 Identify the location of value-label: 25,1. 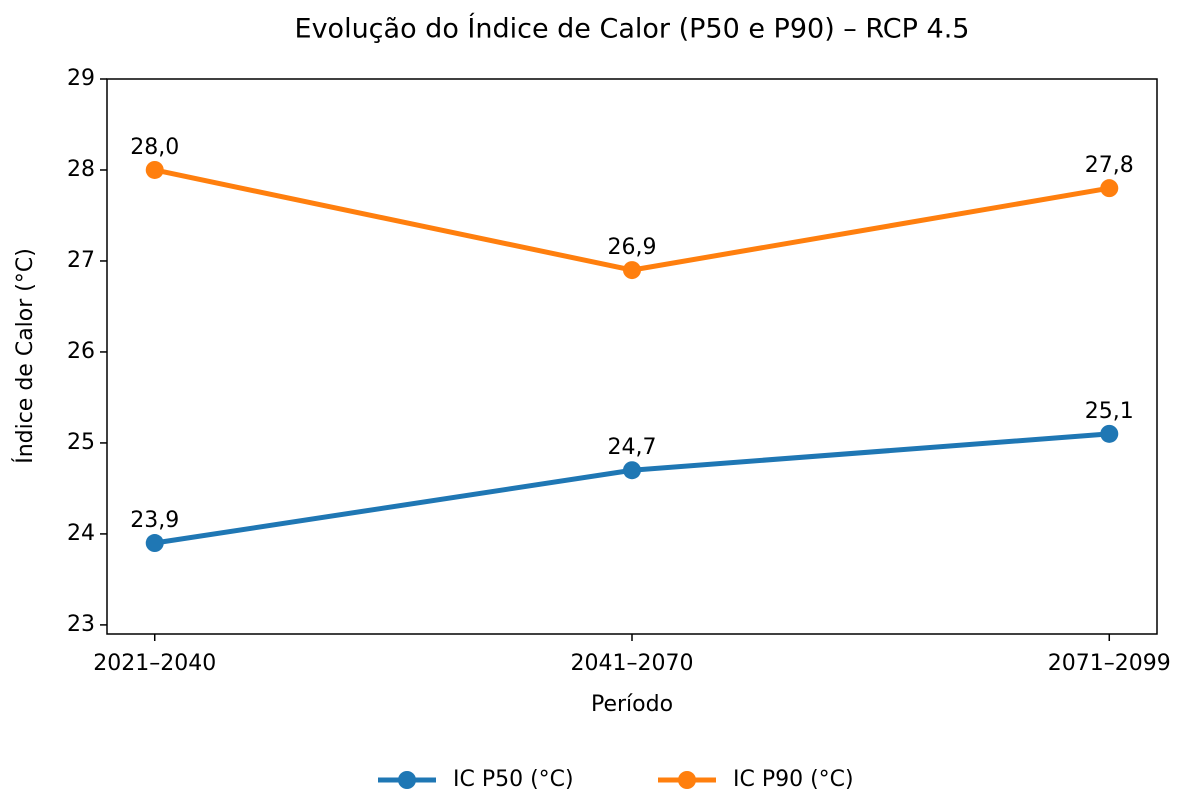
(1109, 411).